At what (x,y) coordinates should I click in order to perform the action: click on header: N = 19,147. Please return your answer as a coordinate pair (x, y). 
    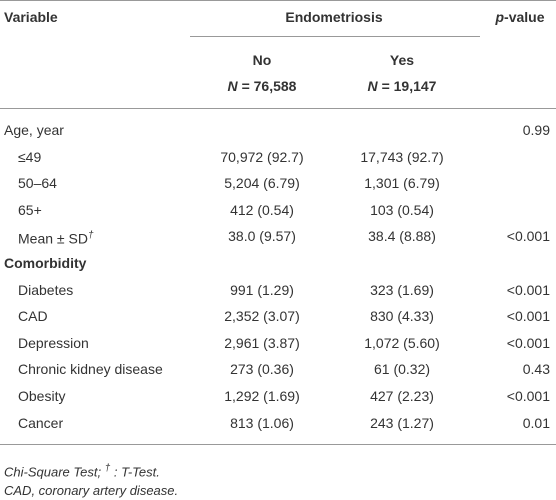
    Looking at the image, I should click on (402, 86).